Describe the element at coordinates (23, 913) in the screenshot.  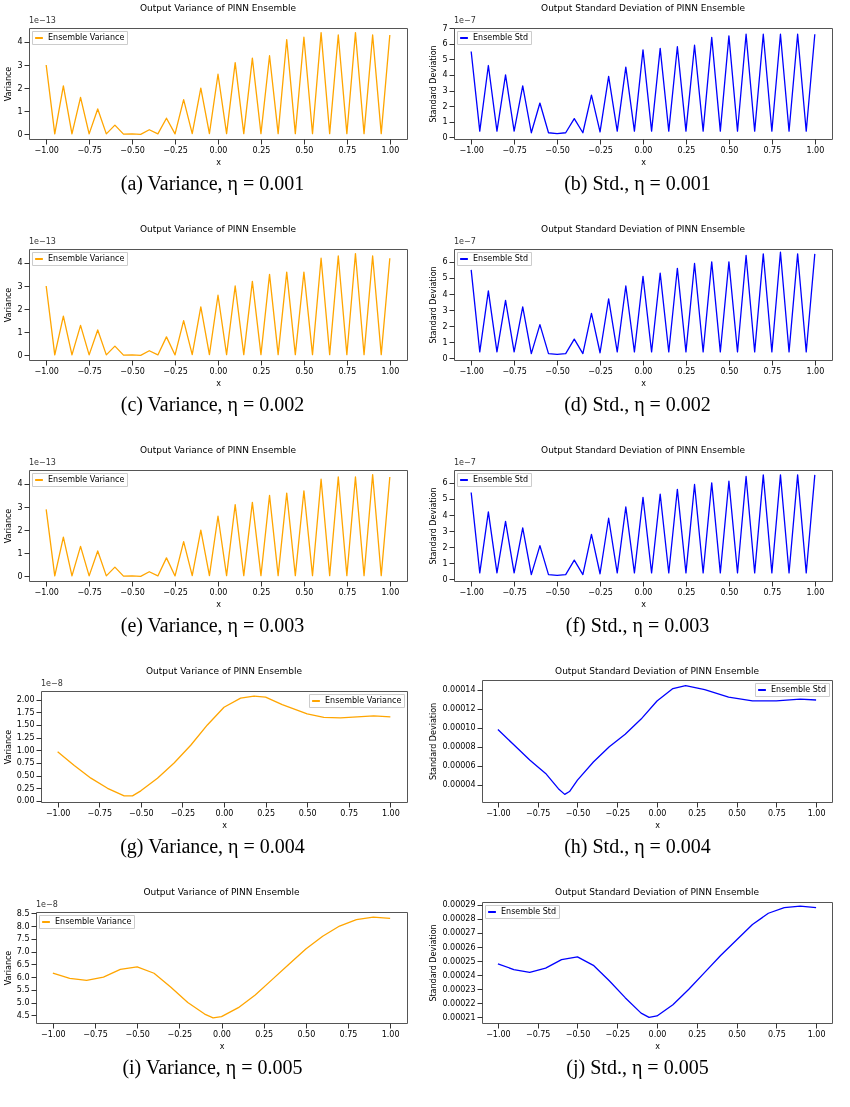
I see `y-tick-label: 8.5` at that location.